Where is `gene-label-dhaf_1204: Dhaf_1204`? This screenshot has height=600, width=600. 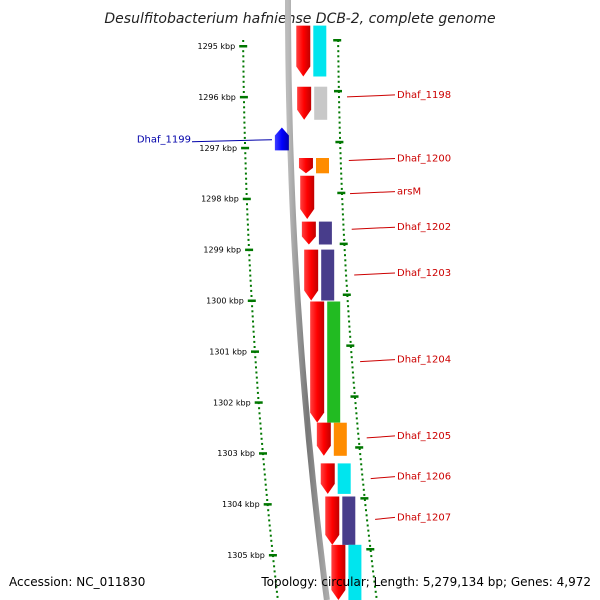 gene-label-dhaf_1204: Dhaf_1204 is located at coordinates (424, 360).